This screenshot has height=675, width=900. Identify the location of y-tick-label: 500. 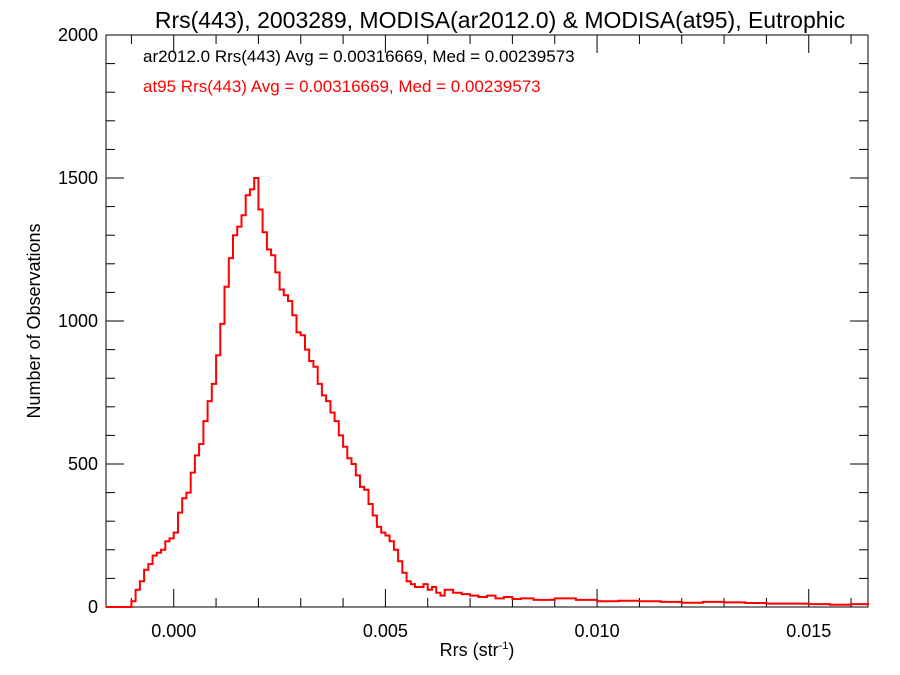
(83, 464).